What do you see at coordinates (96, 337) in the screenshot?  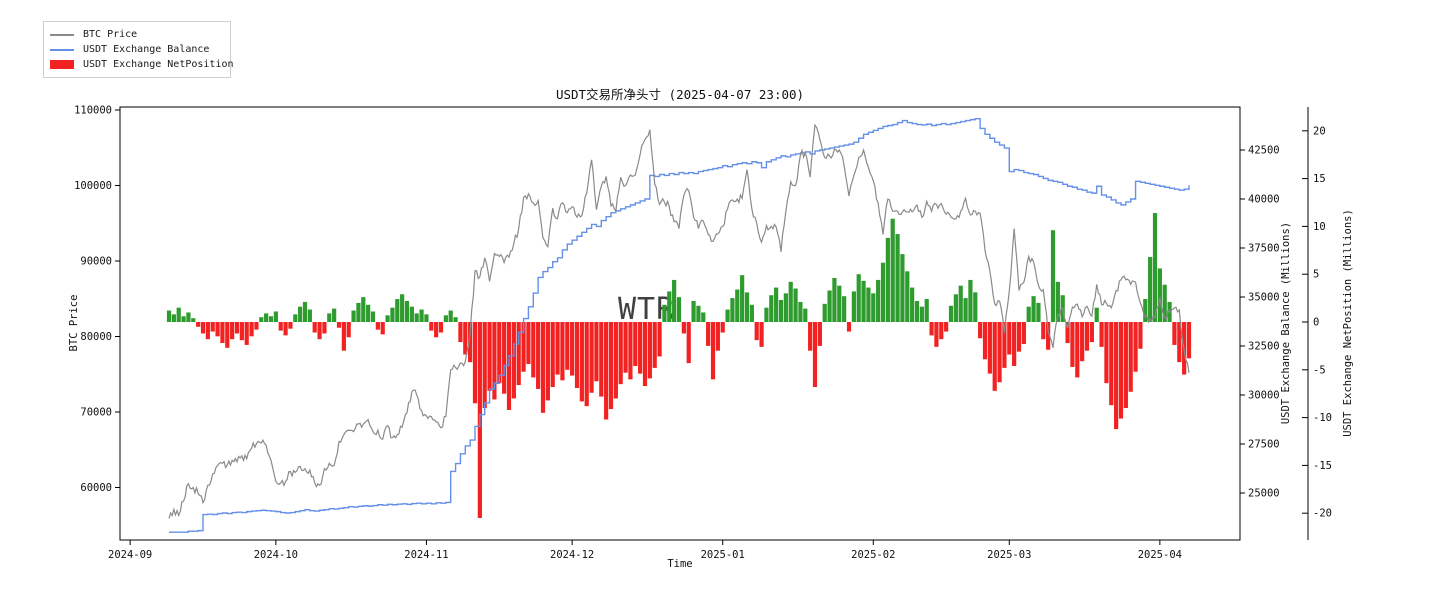 I see `y-left-tick-label: 80000` at bounding box center [96, 337].